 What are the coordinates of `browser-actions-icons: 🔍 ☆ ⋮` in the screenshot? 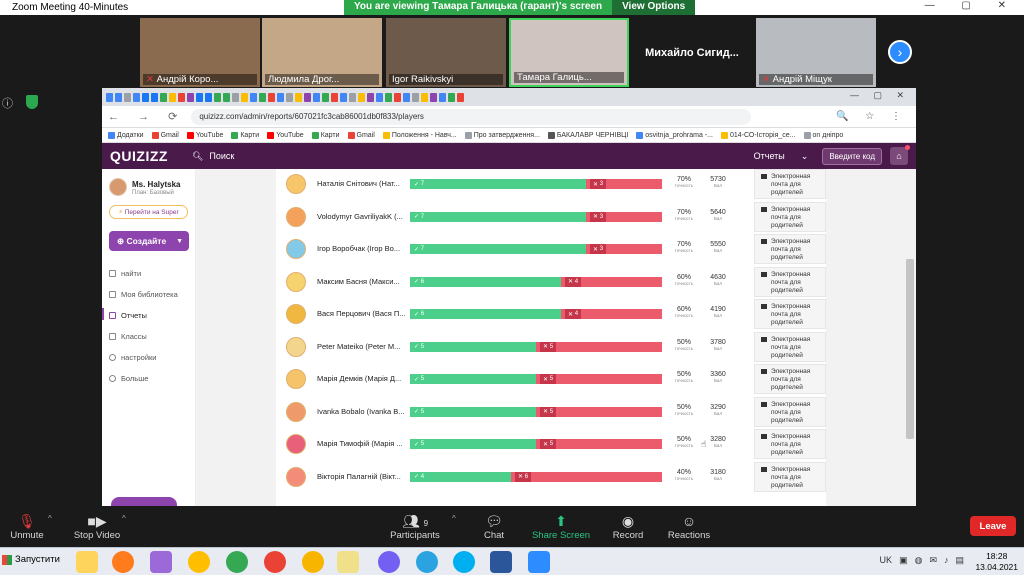 It's located at (872, 116).